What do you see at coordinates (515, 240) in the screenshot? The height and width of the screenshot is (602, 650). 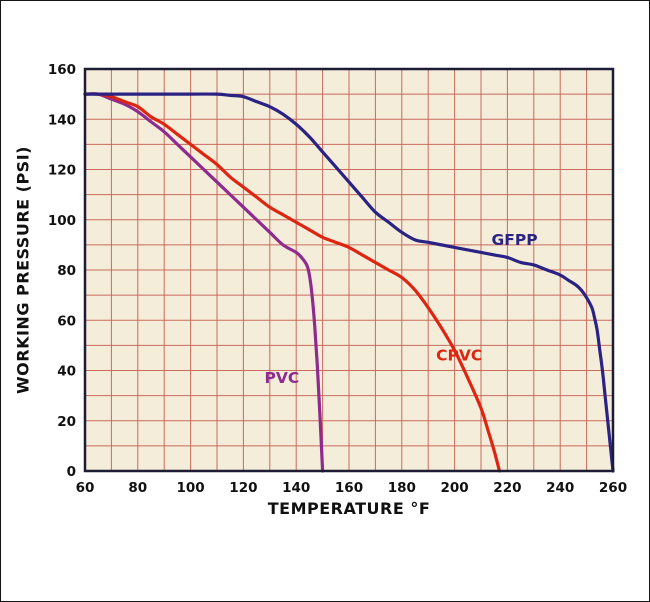 I see `series-label-gfpp: GFPP` at bounding box center [515, 240].